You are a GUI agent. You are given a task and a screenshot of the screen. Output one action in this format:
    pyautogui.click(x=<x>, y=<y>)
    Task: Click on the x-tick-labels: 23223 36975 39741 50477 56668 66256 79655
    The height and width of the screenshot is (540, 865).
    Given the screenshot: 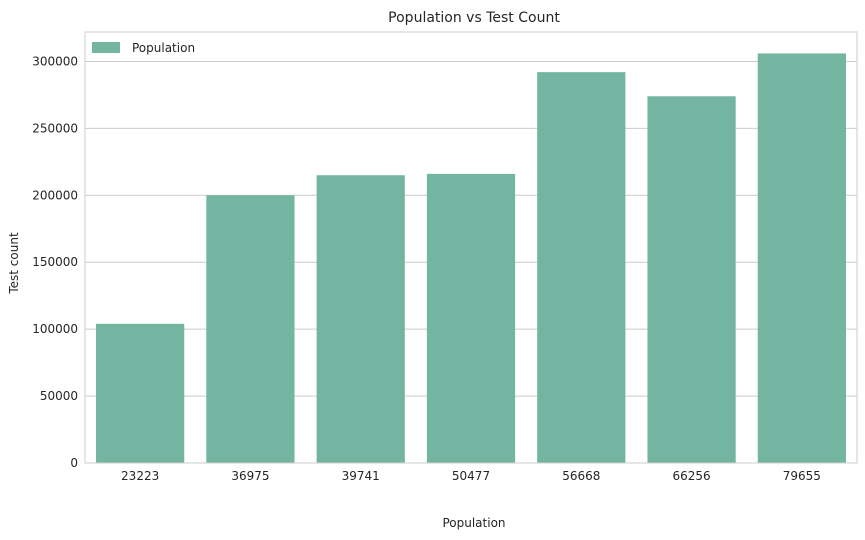 What is the action you would take?
    pyautogui.click(x=471, y=476)
    